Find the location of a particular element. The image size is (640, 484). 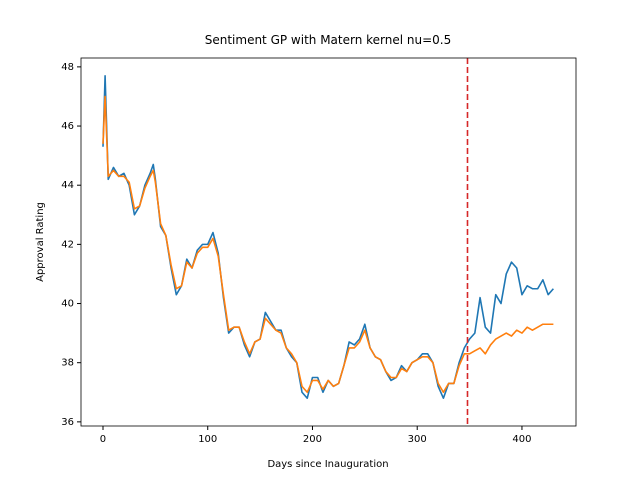

y-tick-label: 36 is located at coordinates (67, 422).